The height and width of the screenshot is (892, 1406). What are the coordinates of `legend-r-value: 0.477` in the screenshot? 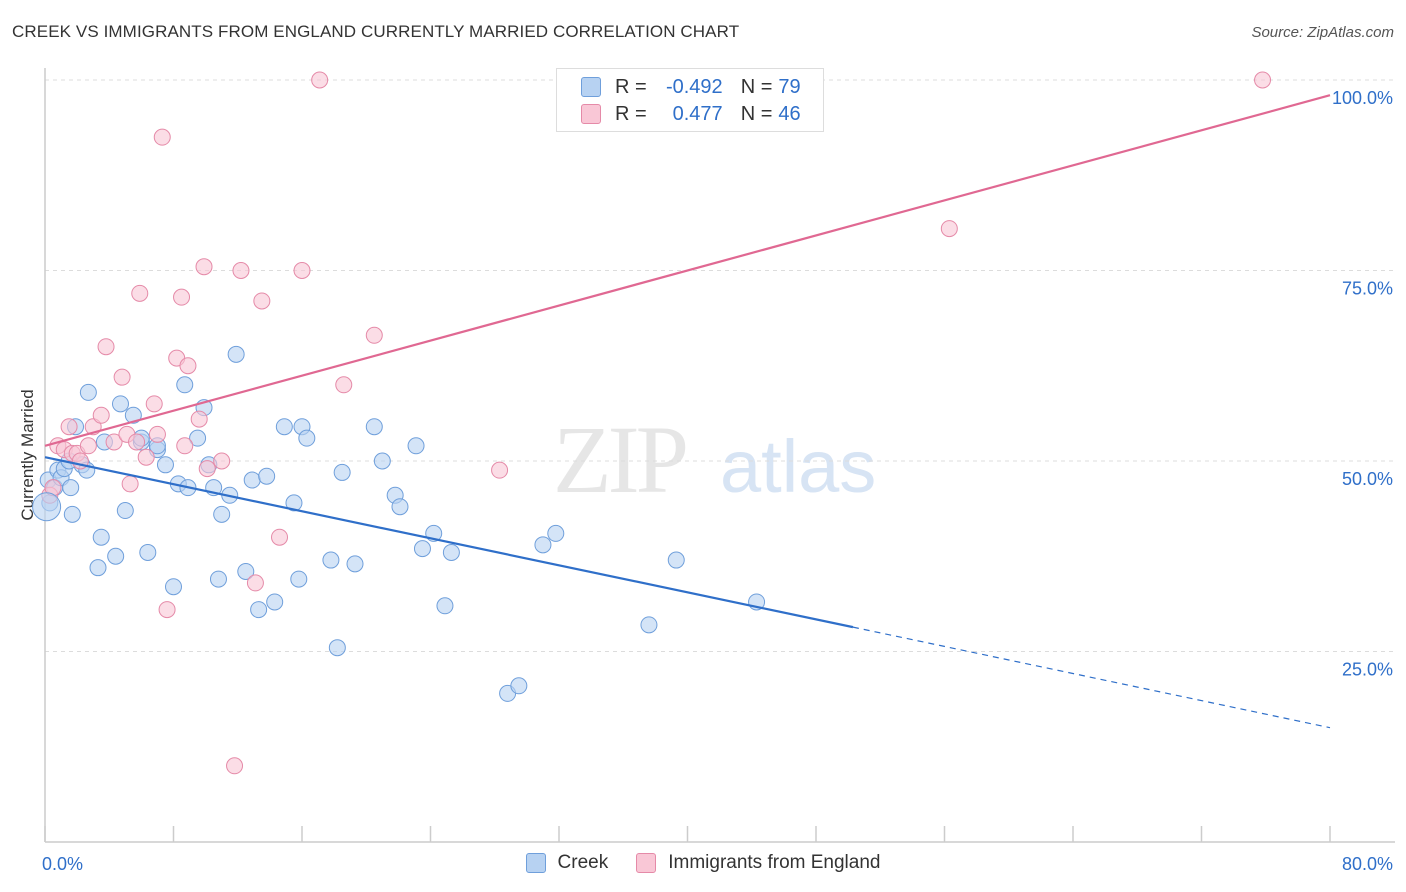 It's located at (697, 113).